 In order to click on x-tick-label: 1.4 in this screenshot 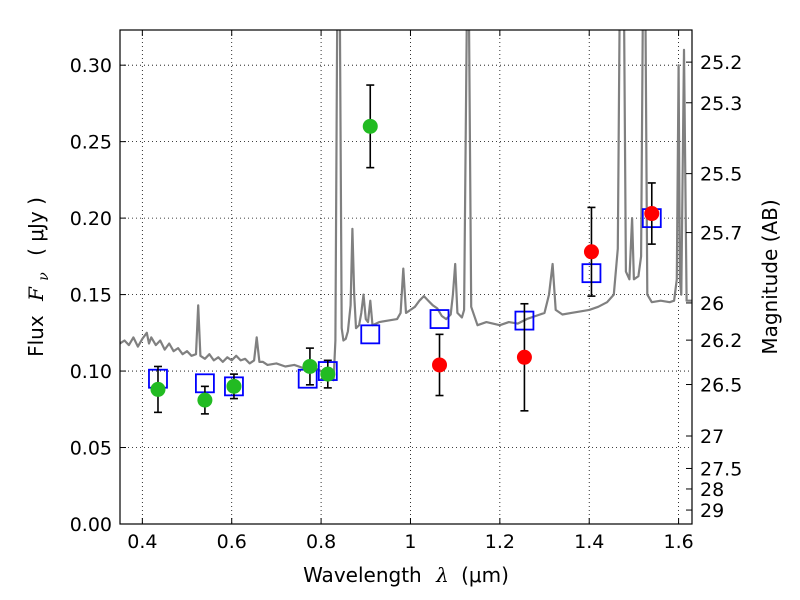, I will do `click(589, 542)`.